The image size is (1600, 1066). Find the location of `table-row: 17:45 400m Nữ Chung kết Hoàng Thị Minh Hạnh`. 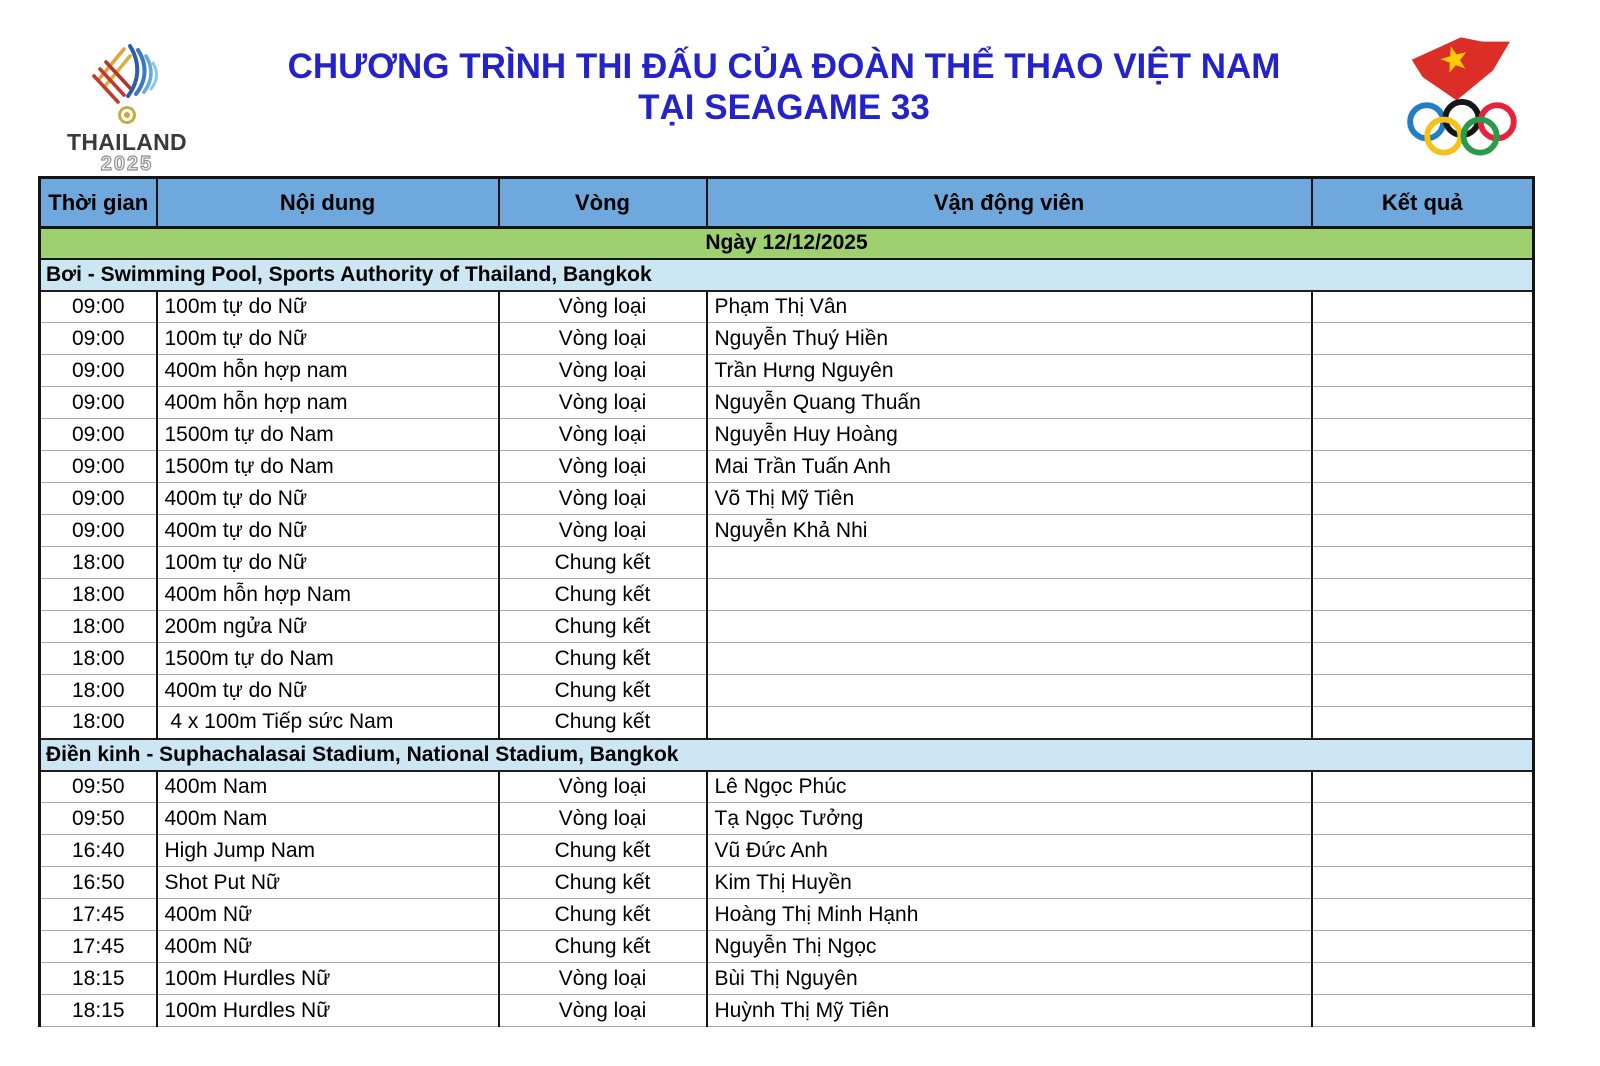

table-row: 17:45 400m Nữ Chung kết Hoàng Thị Minh Hạnh is located at coordinates (786, 914).